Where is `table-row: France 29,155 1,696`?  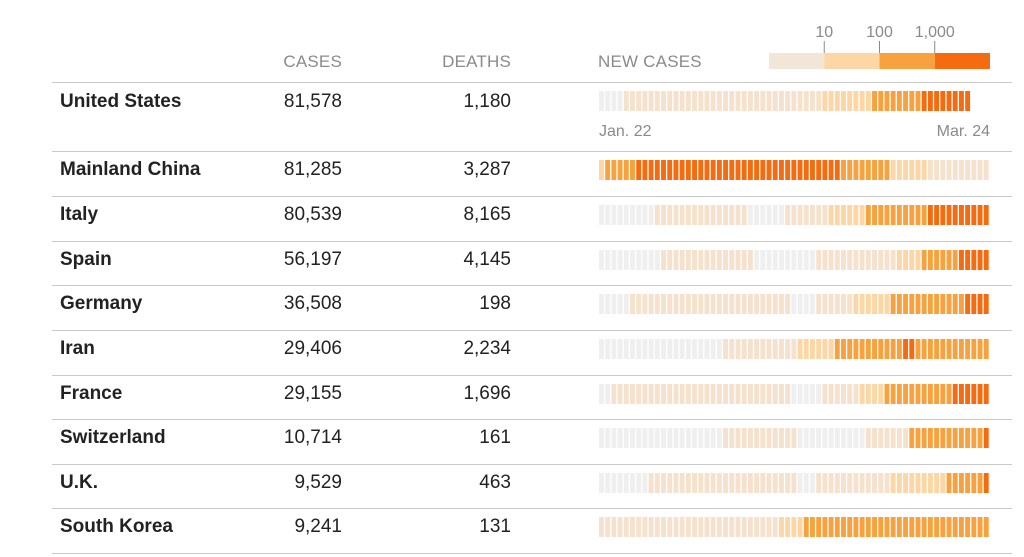
table-row: France 29,155 1,696 is located at coordinates (512, 396).